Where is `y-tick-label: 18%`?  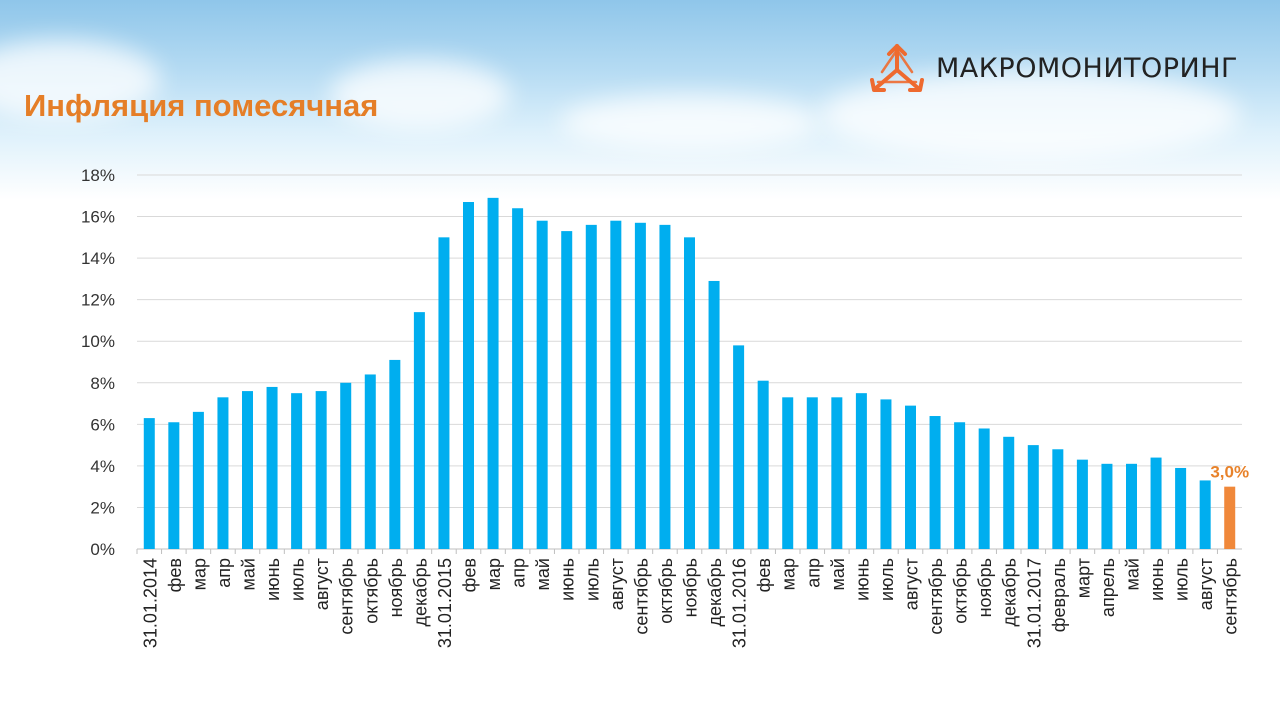
y-tick-label: 18% is located at coordinates (98, 175).